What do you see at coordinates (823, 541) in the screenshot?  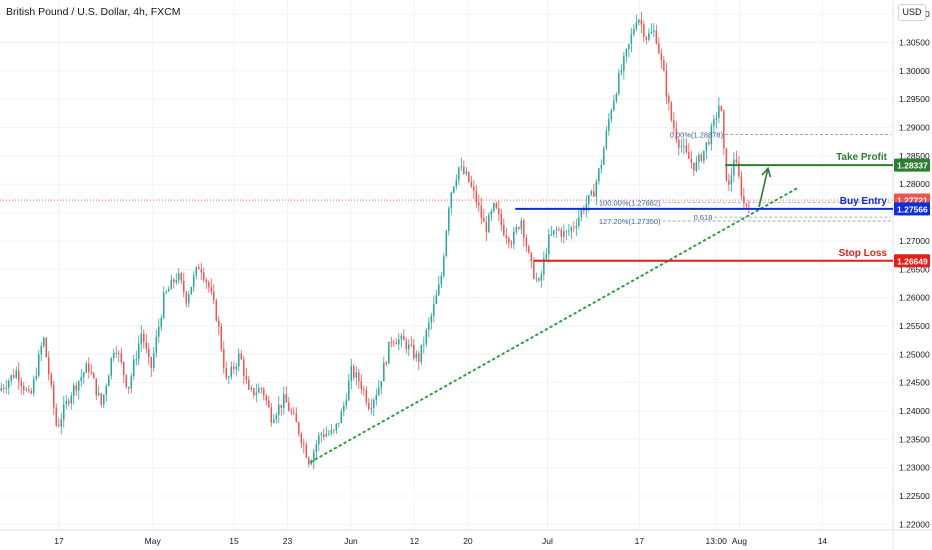 I see `x-tick-label: 14` at bounding box center [823, 541].